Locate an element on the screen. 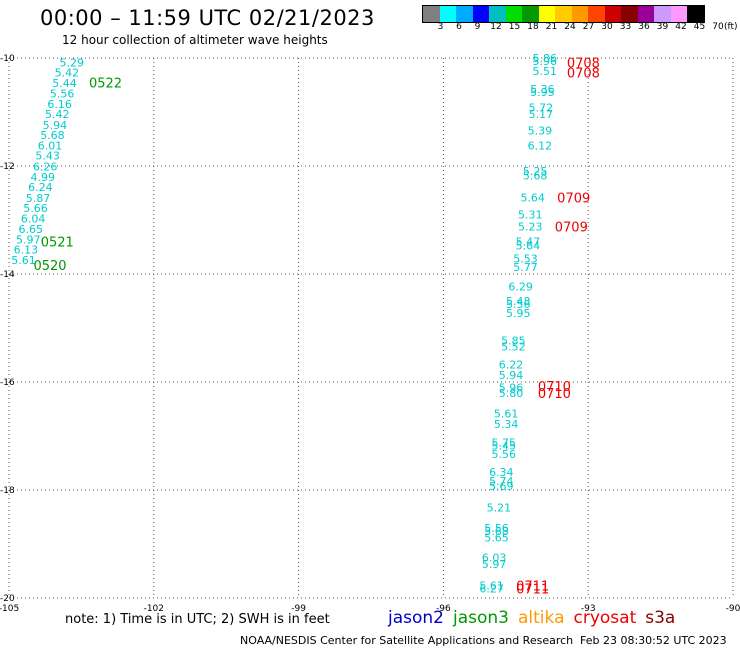 Image resolution: width=740 pixels, height=650 pixels. y-tick-label: -16 is located at coordinates (7, 383).